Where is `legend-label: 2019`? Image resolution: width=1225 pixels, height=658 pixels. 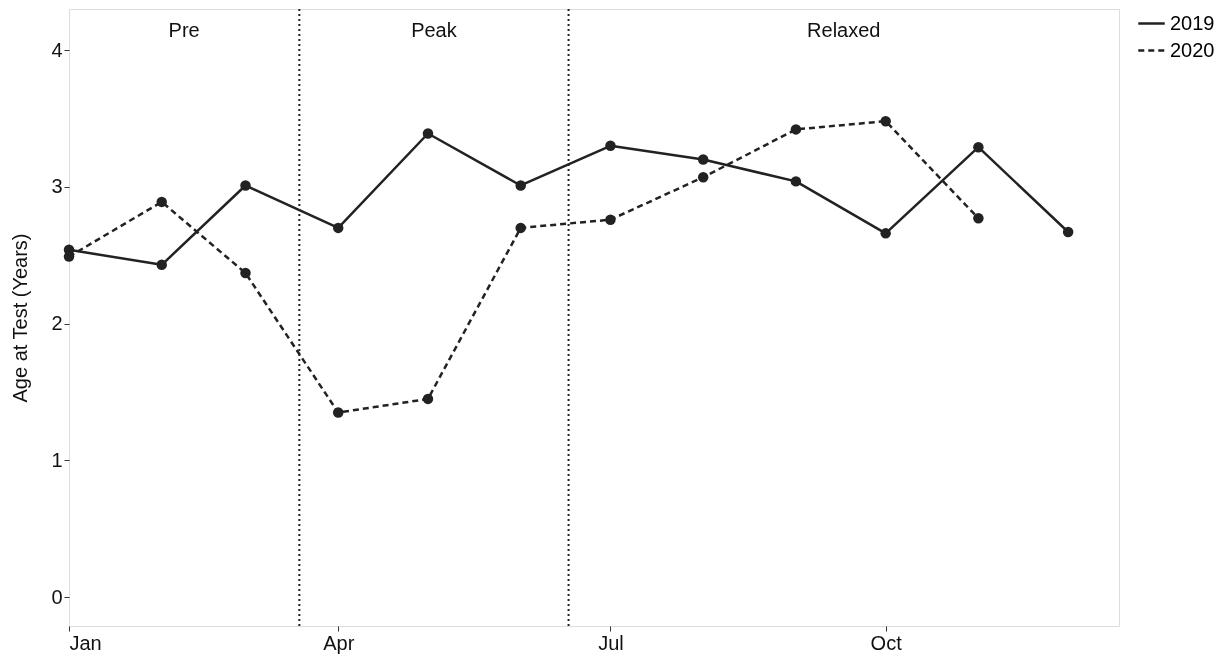
legend-label: 2019 is located at coordinates (1192, 22).